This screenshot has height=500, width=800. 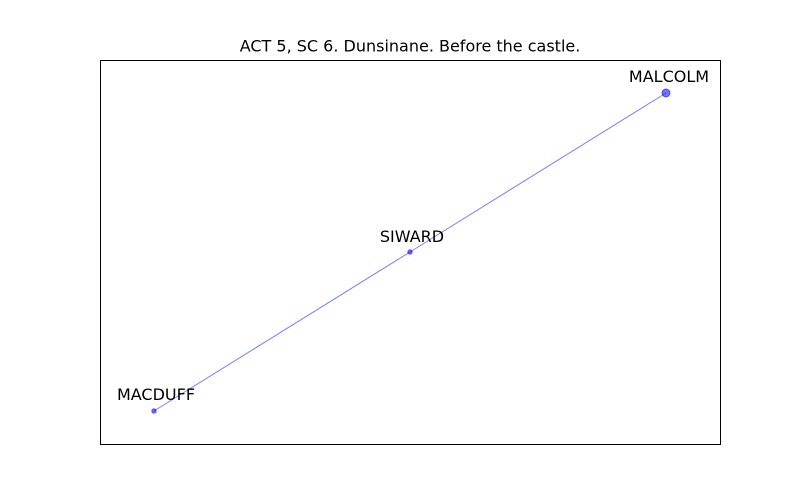 What do you see at coordinates (669, 76) in the screenshot?
I see `node-label-malcolm: MALCOLM` at bounding box center [669, 76].